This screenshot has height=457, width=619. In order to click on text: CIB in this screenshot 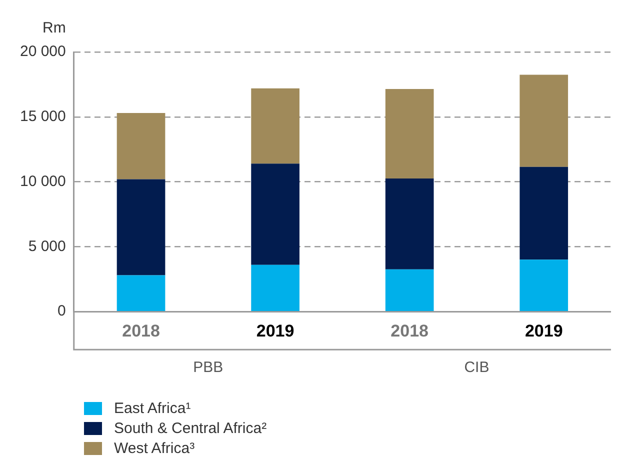, I will do `click(477, 367)`.